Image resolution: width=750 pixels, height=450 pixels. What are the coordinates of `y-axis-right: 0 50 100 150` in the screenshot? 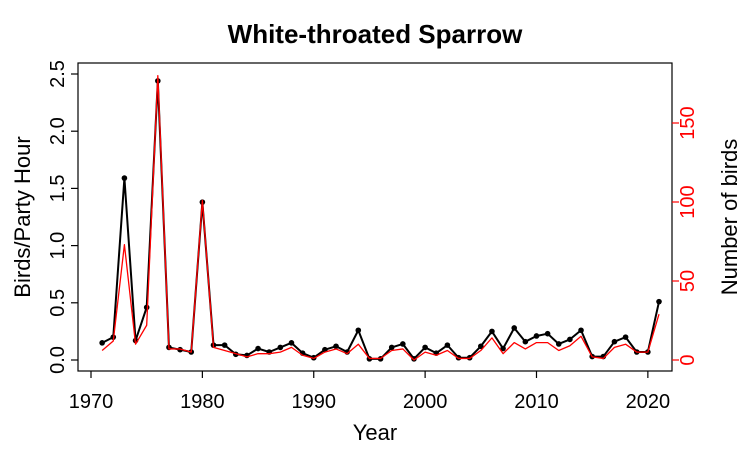 It's located at (685, 236).